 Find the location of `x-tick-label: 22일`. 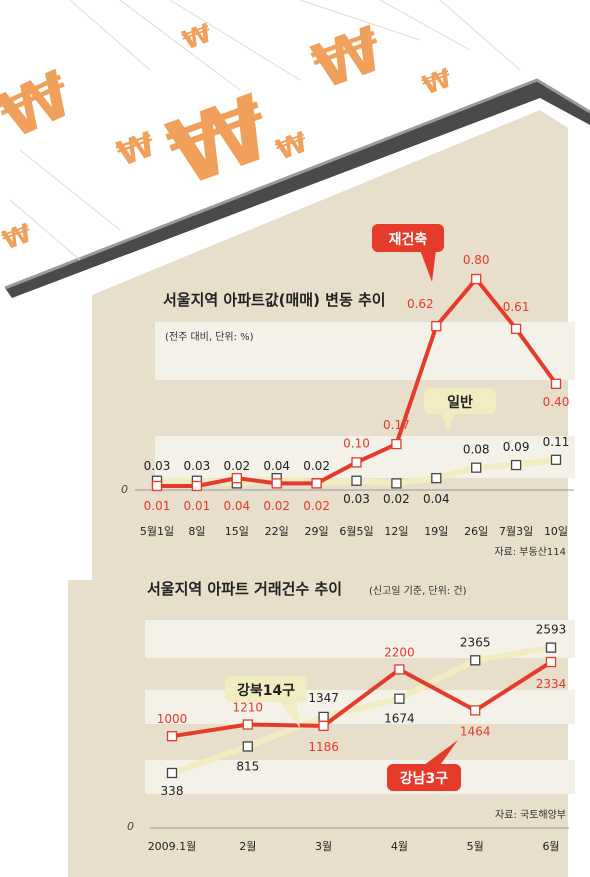

x-tick-label: 22일 is located at coordinates (277, 531).